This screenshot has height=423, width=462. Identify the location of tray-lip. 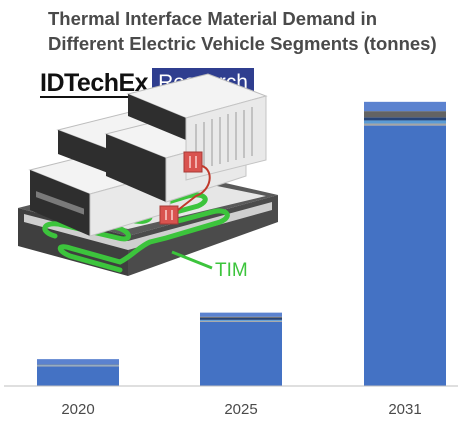
(148, 226).